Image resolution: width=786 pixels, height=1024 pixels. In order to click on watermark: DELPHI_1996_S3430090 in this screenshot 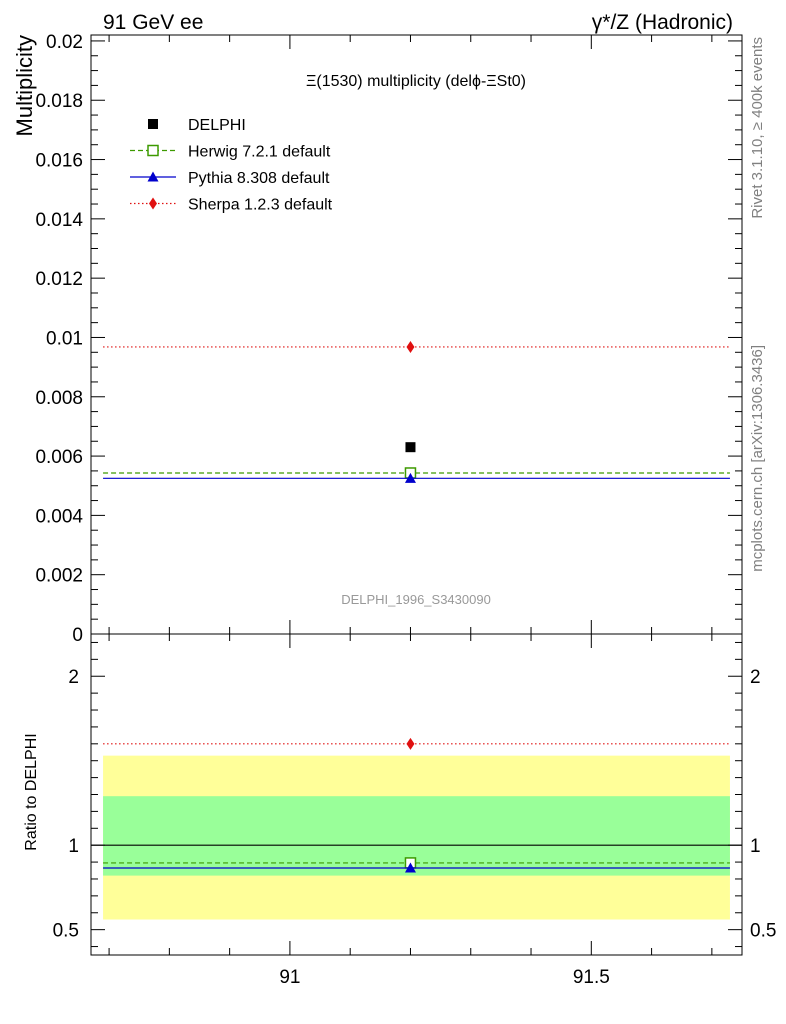, I will do `click(416, 599)`.